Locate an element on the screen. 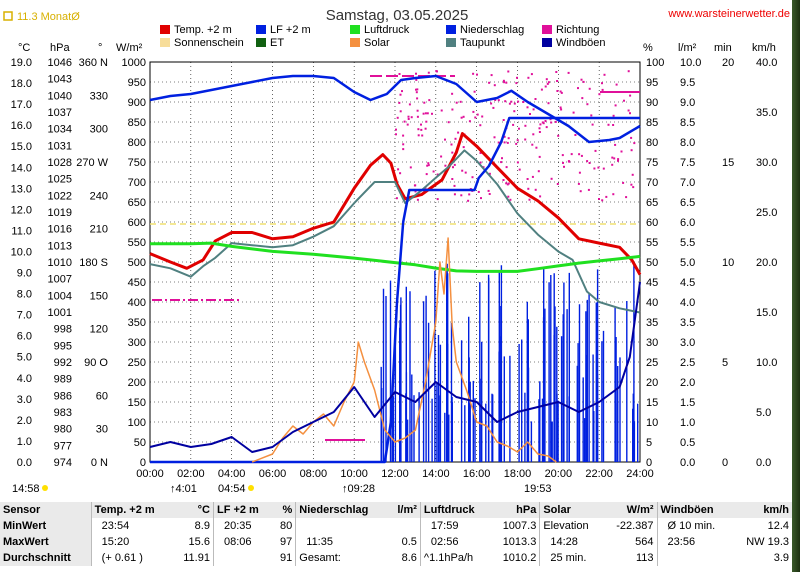 The height and width of the screenshot is (572, 800). percent-tick-label: 75 is located at coordinates (652, 163).